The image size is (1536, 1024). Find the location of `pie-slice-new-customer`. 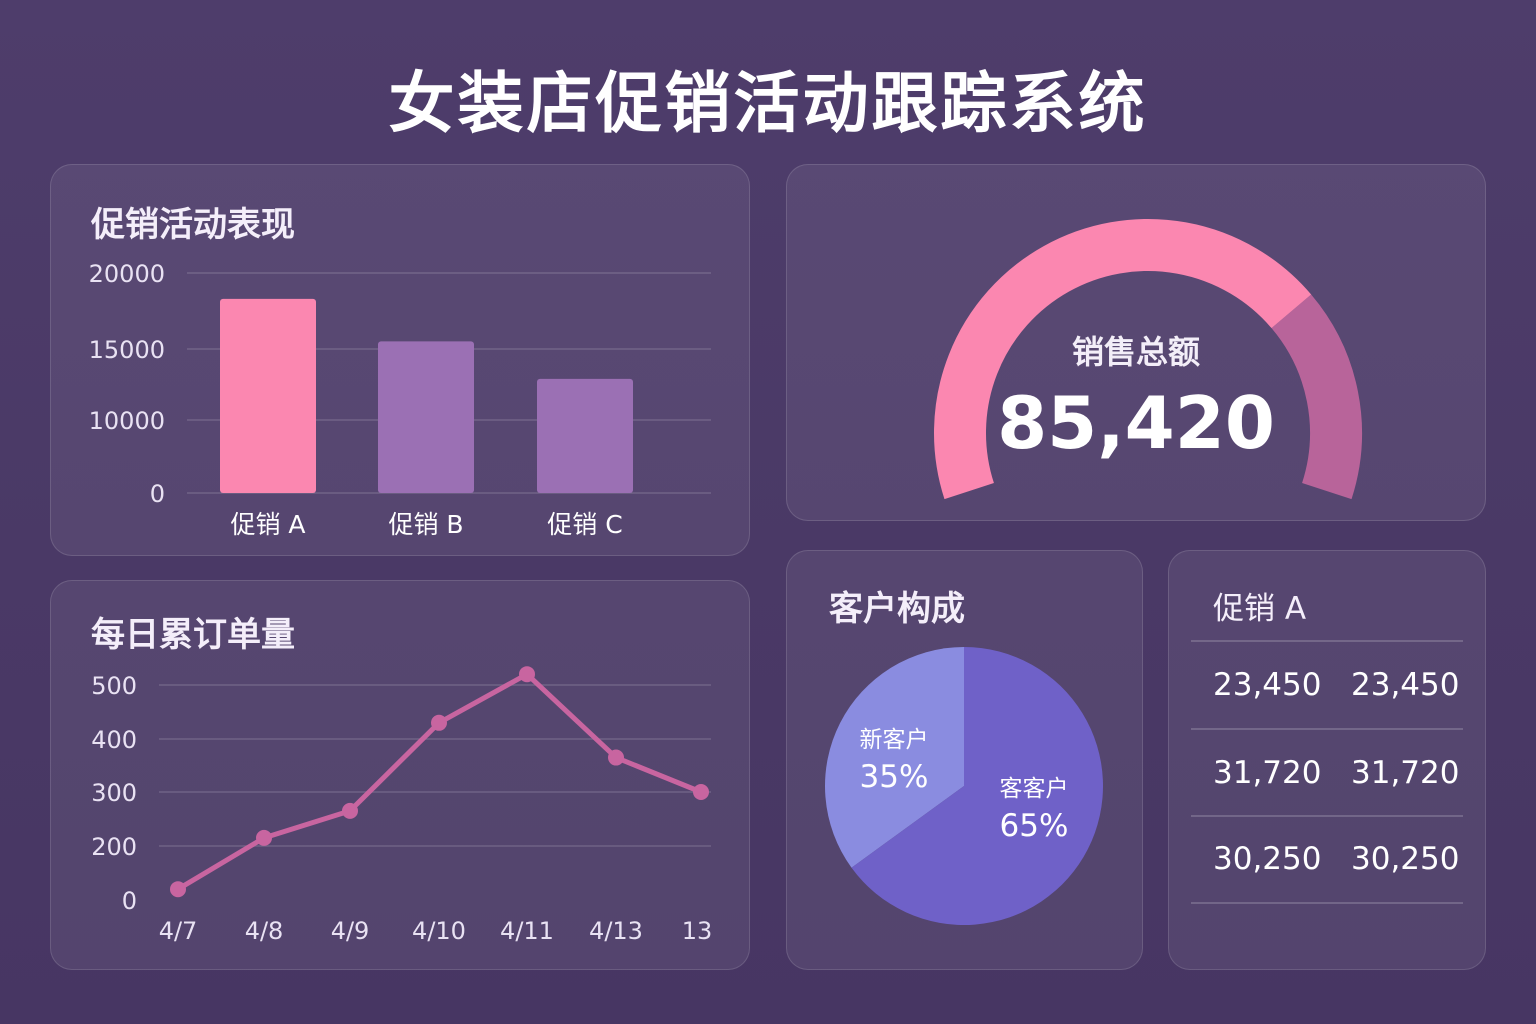

pie-slice-new-customer is located at coordinates (894, 757).